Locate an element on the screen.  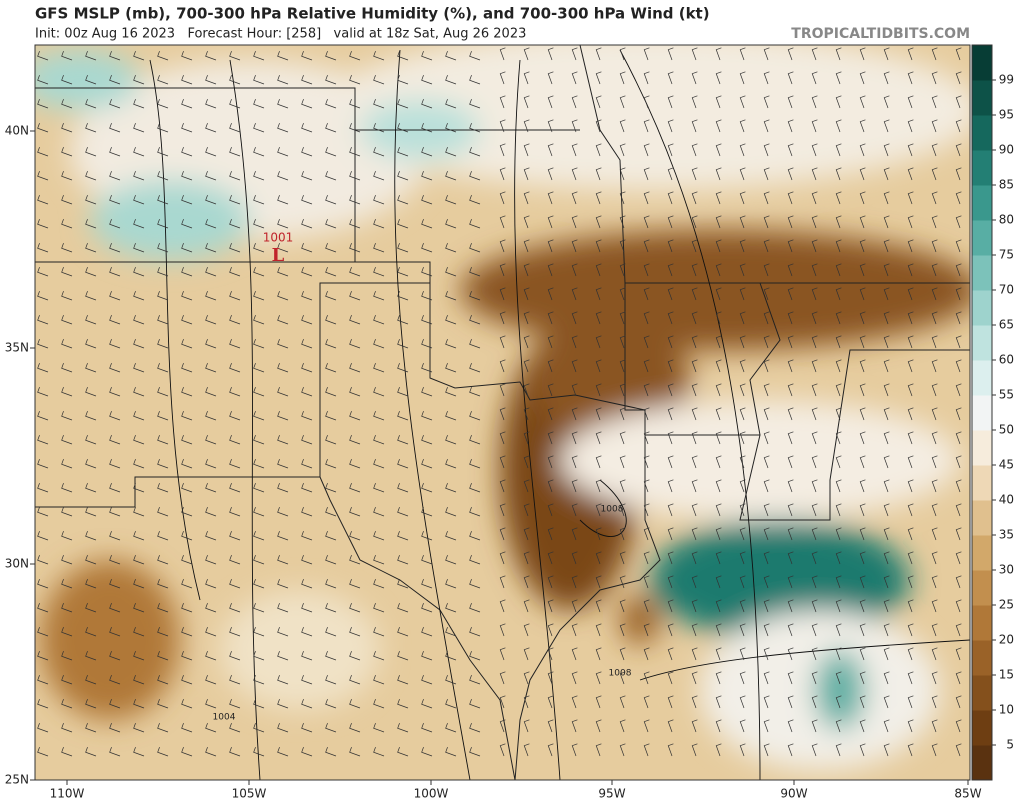
colorbar-label: 95 is located at coordinates (1006, 115).